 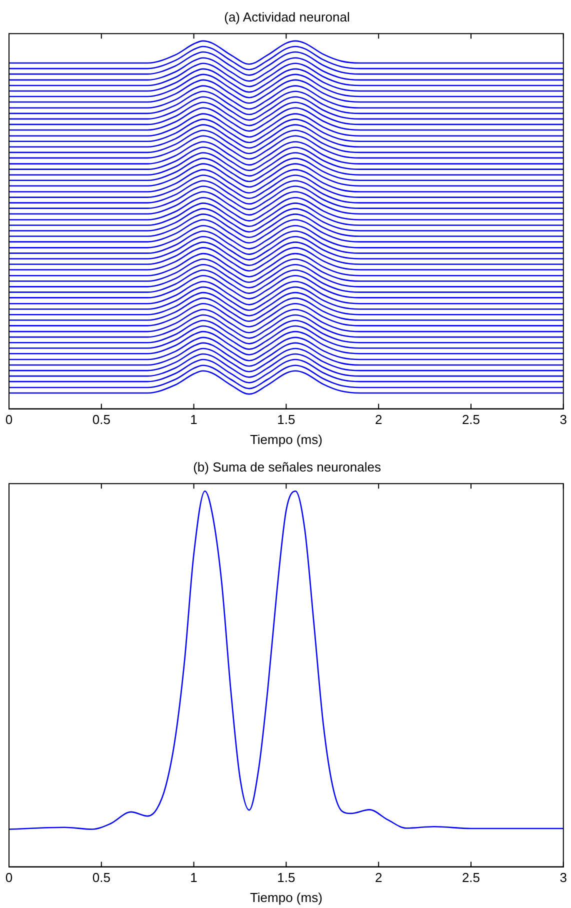 What do you see at coordinates (287, 466) in the screenshot?
I see `chart-title: (b) Suma de señales neuronales` at bounding box center [287, 466].